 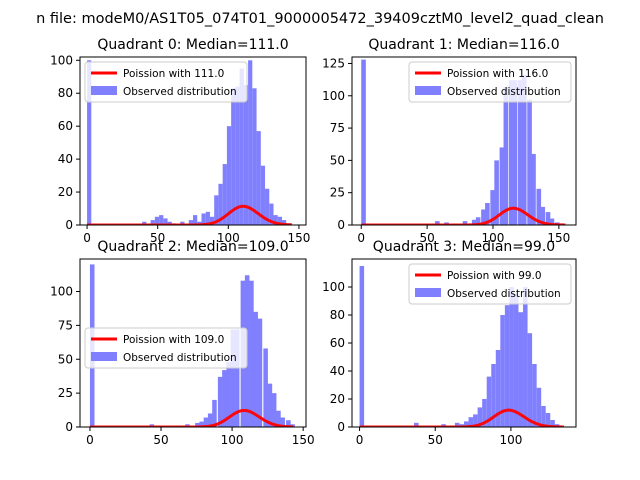 What do you see at coordinates (191, 417) in the screenshot?
I see `poisson-fit-line` at bounding box center [191, 417].